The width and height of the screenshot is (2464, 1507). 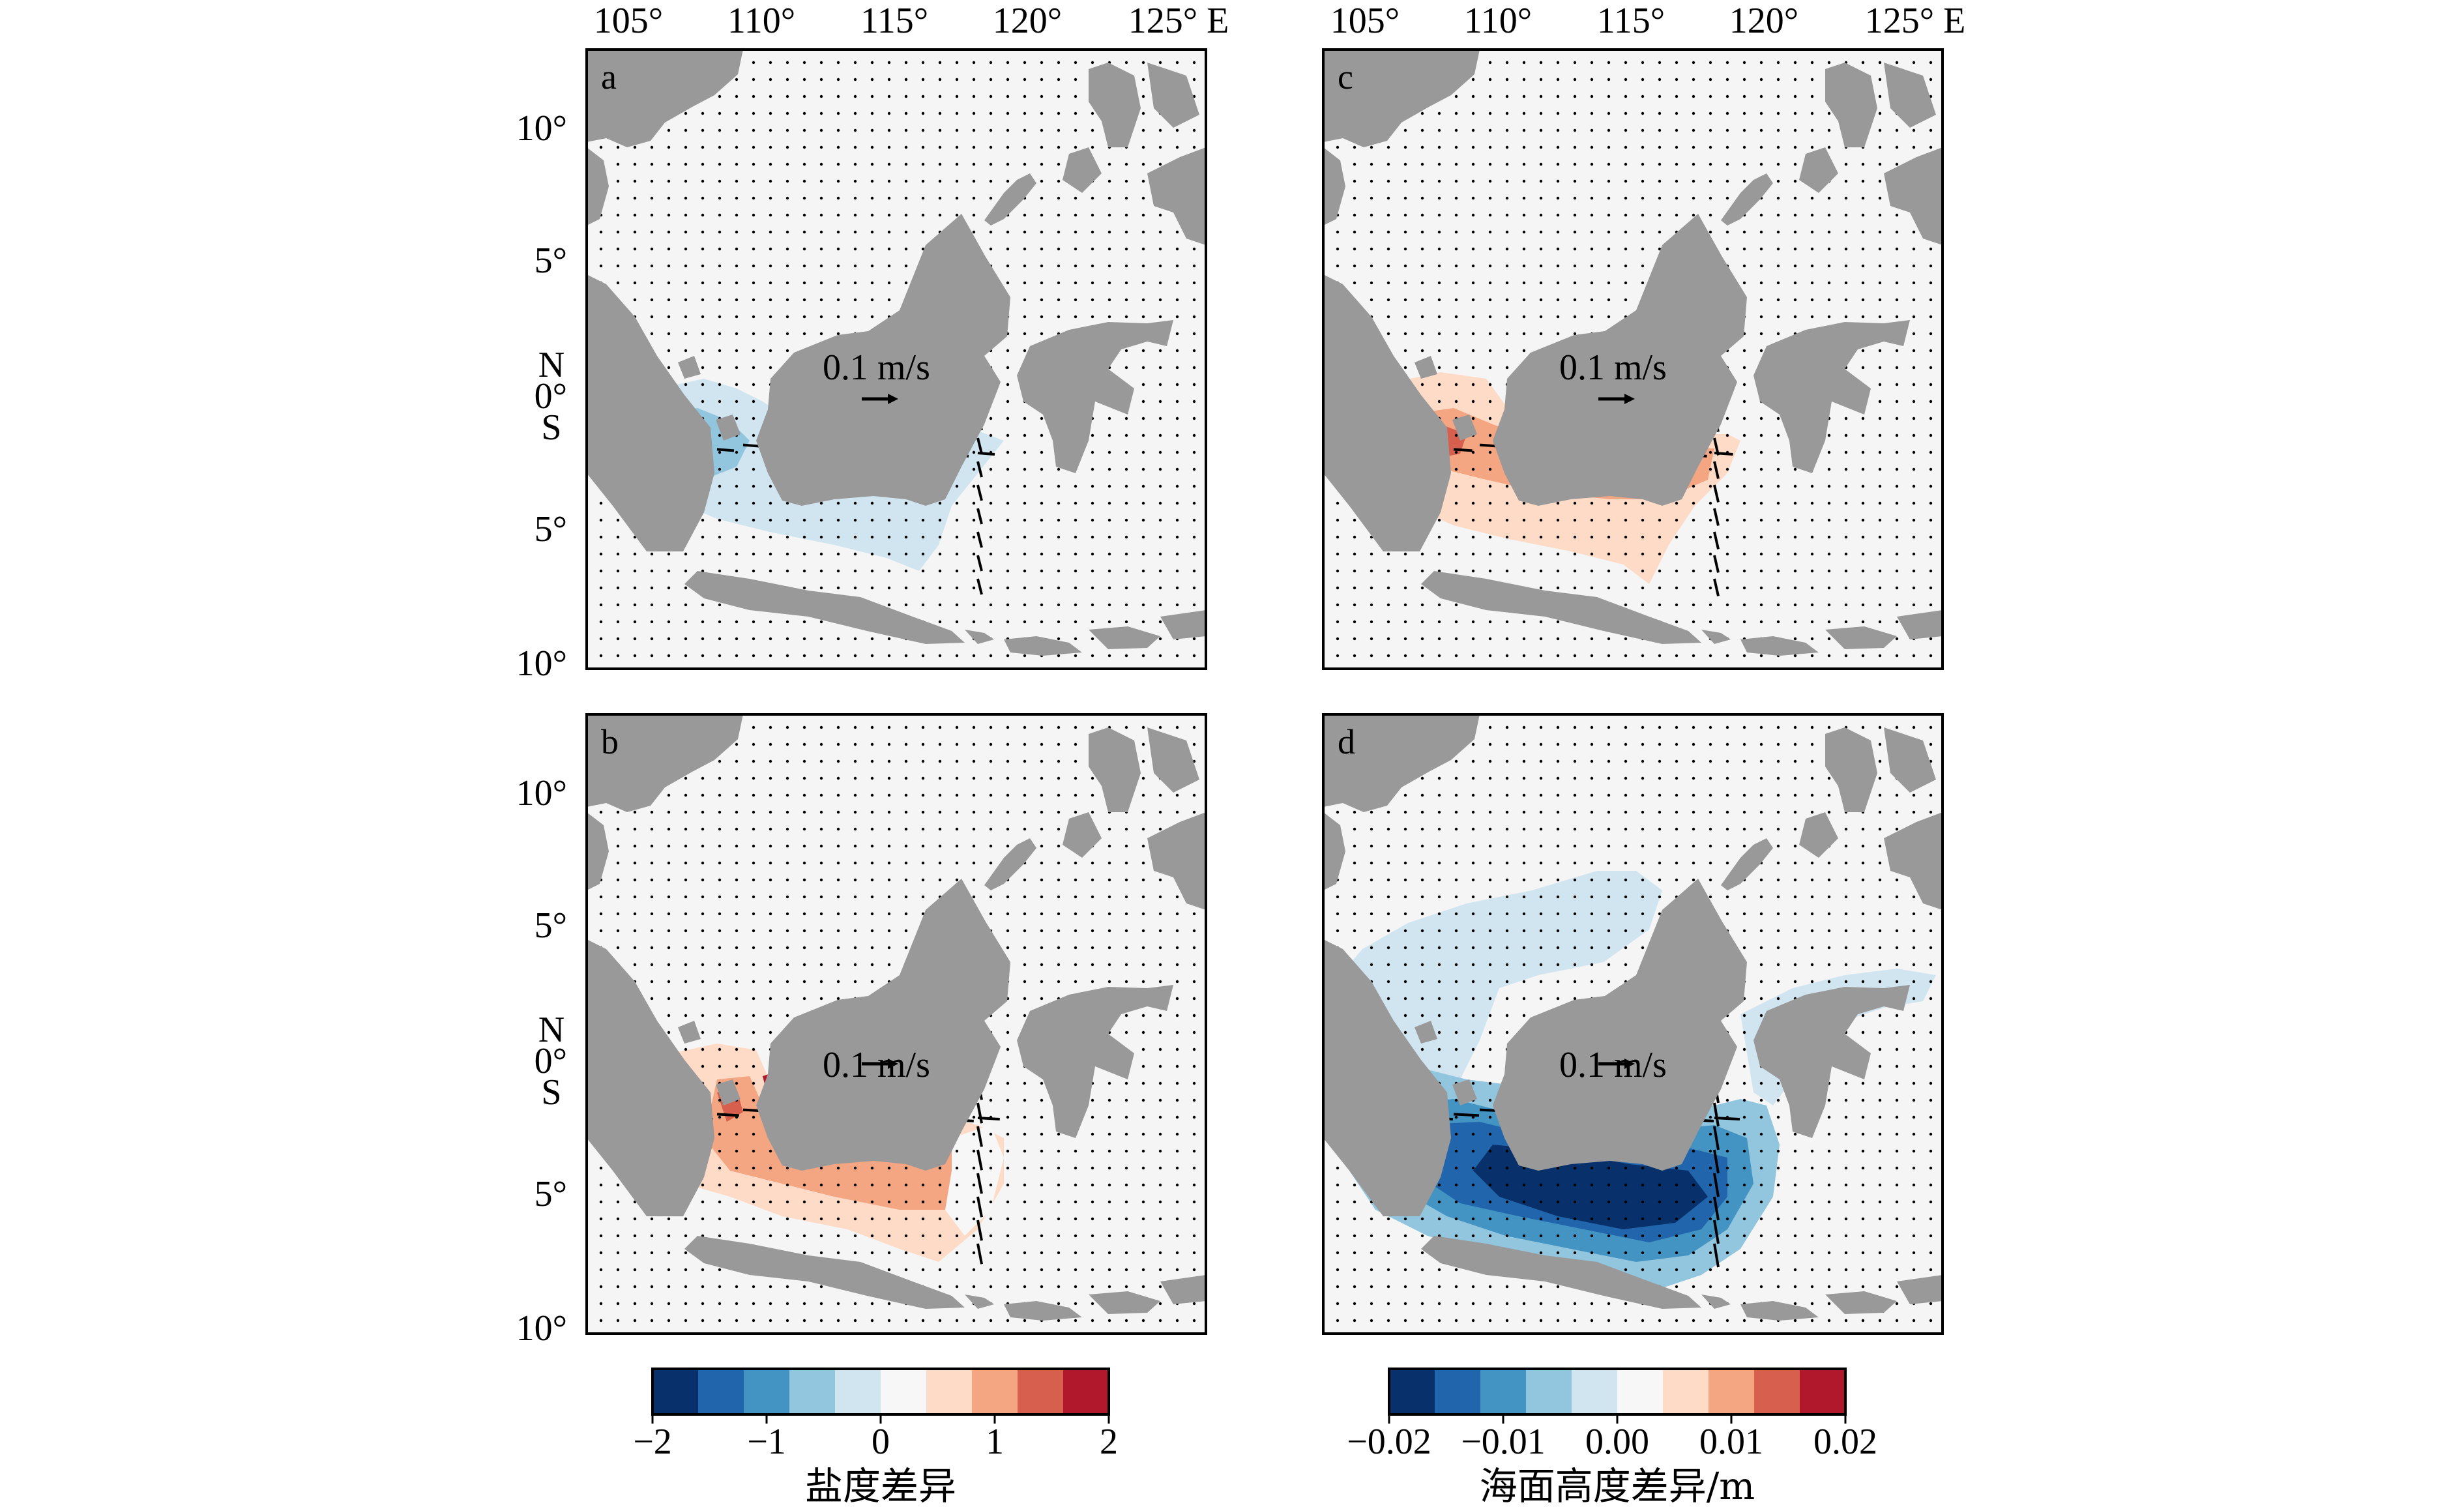 I want to click on lat-label: 10°, so click(x=542, y=128).